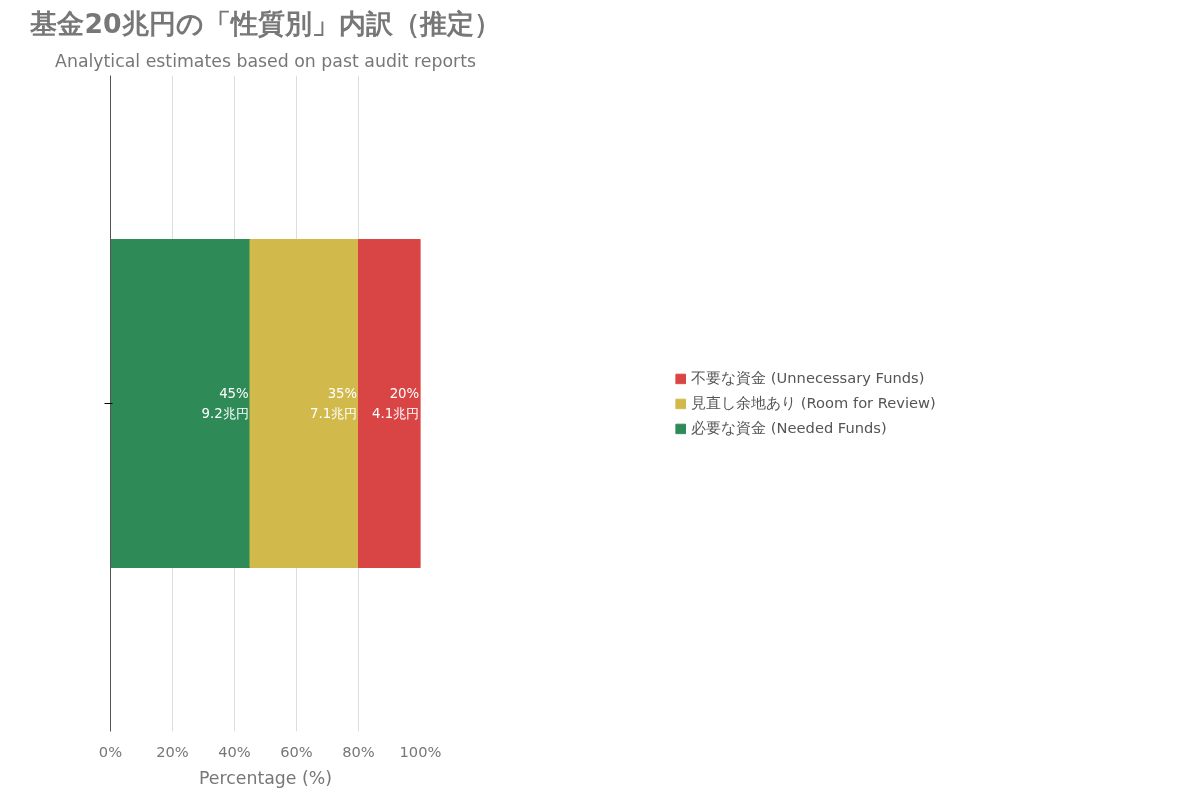  What do you see at coordinates (396, 403) in the screenshot?
I see `data-label: 20% 4.1兆円` at bounding box center [396, 403].